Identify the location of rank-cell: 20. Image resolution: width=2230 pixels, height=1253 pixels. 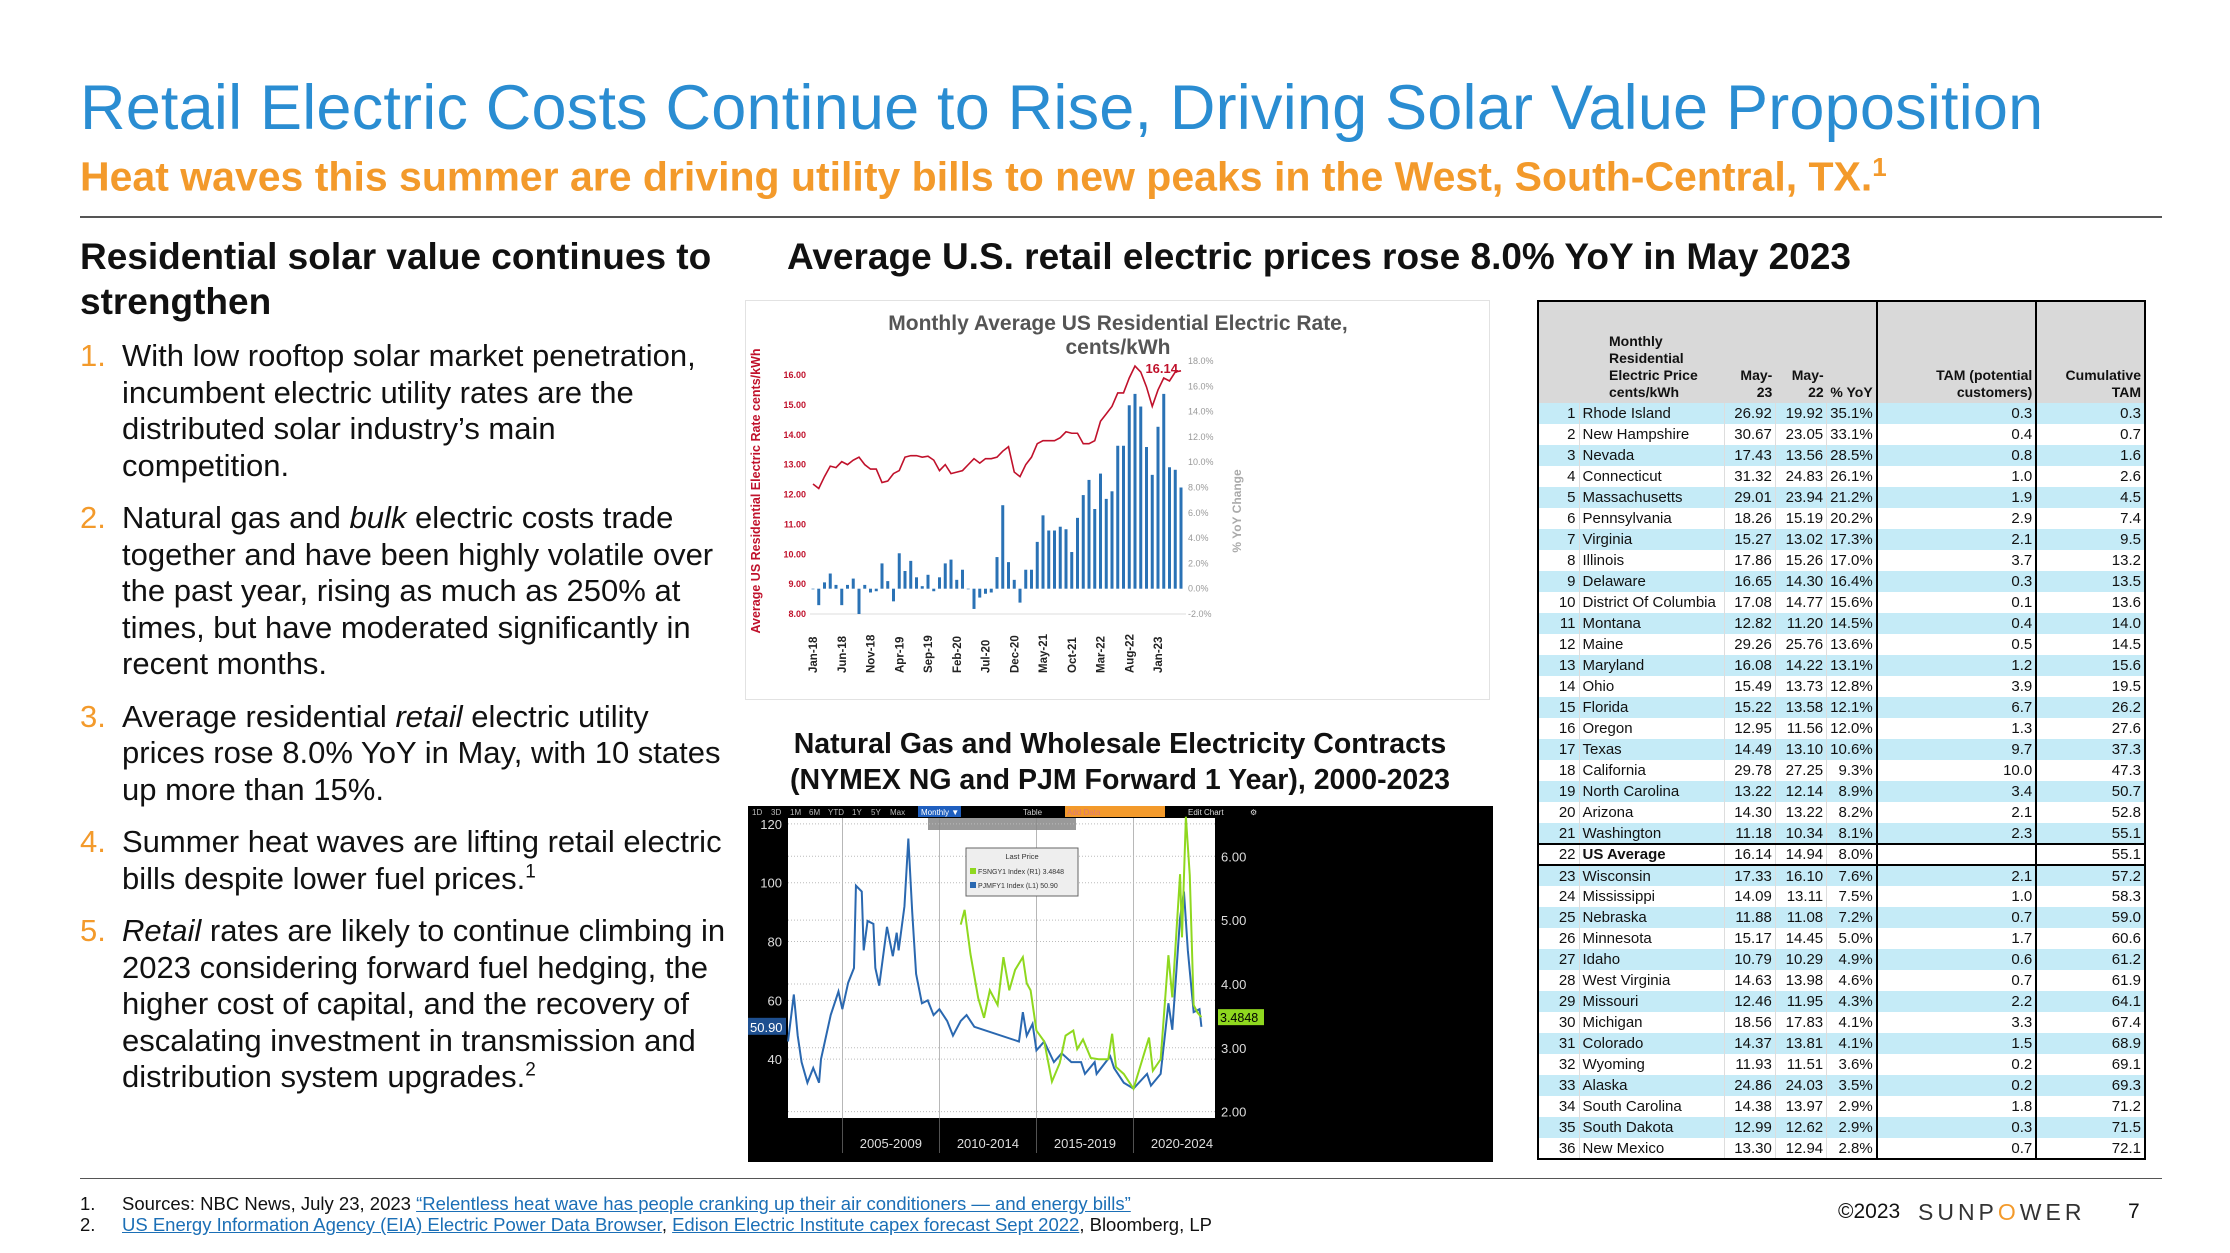
(1559, 812).